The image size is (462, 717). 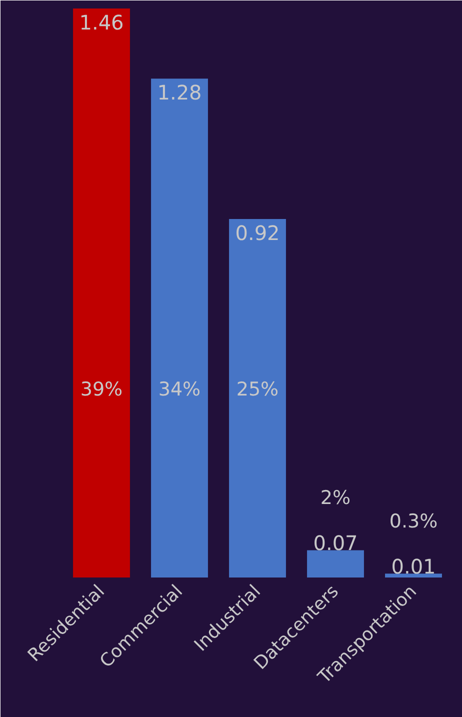 What do you see at coordinates (179, 389) in the screenshot?
I see `annotation: 34%` at bounding box center [179, 389].